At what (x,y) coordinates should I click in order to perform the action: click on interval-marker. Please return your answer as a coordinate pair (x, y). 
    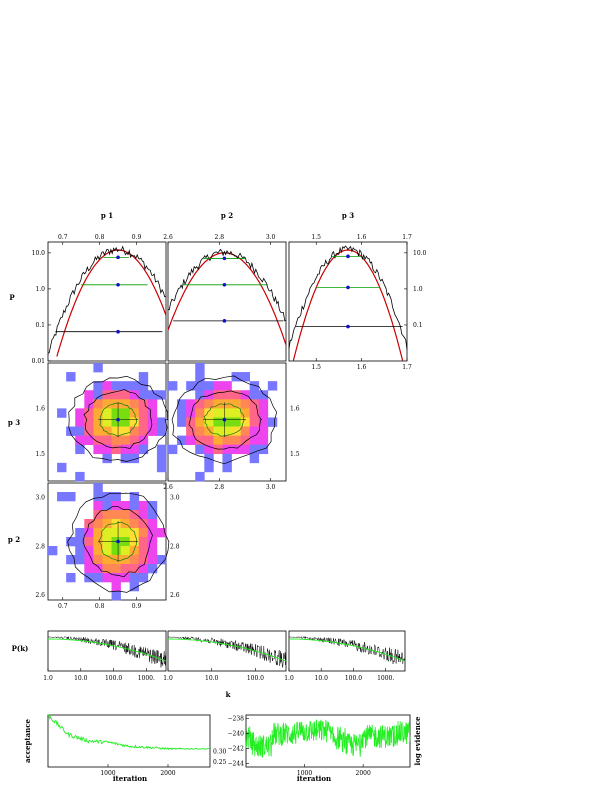
    Looking at the image, I should click on (224, 258).